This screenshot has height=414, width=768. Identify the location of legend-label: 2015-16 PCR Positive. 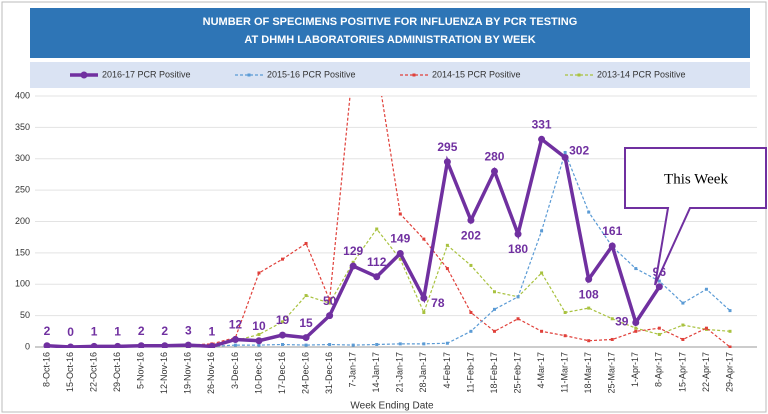
(311, 74).